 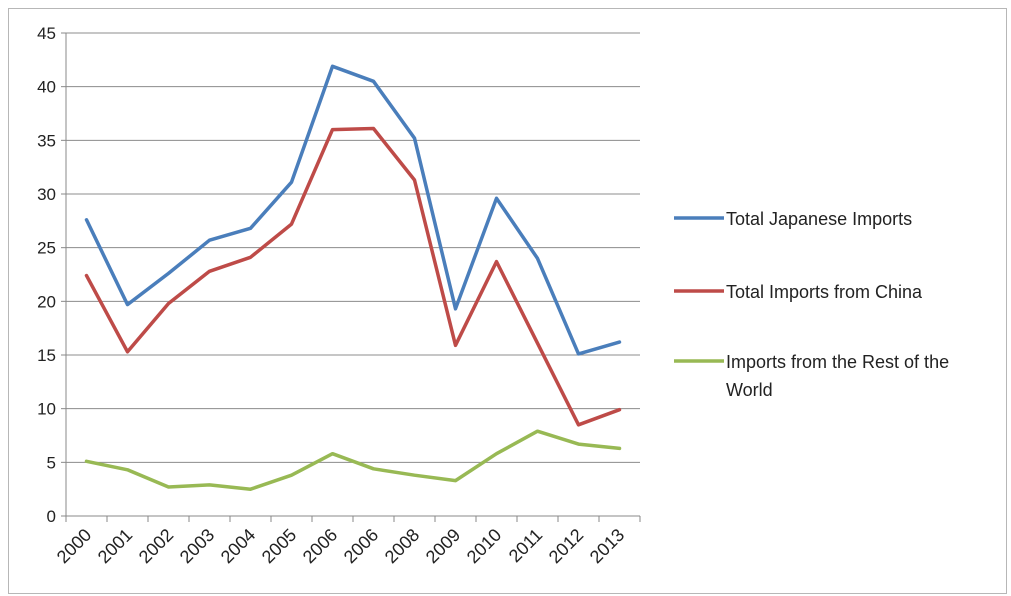 What do you see at coordinates (46, 355) in the screenshot?
I see `y-tick-label: 15` at bounding box center [46, 355].